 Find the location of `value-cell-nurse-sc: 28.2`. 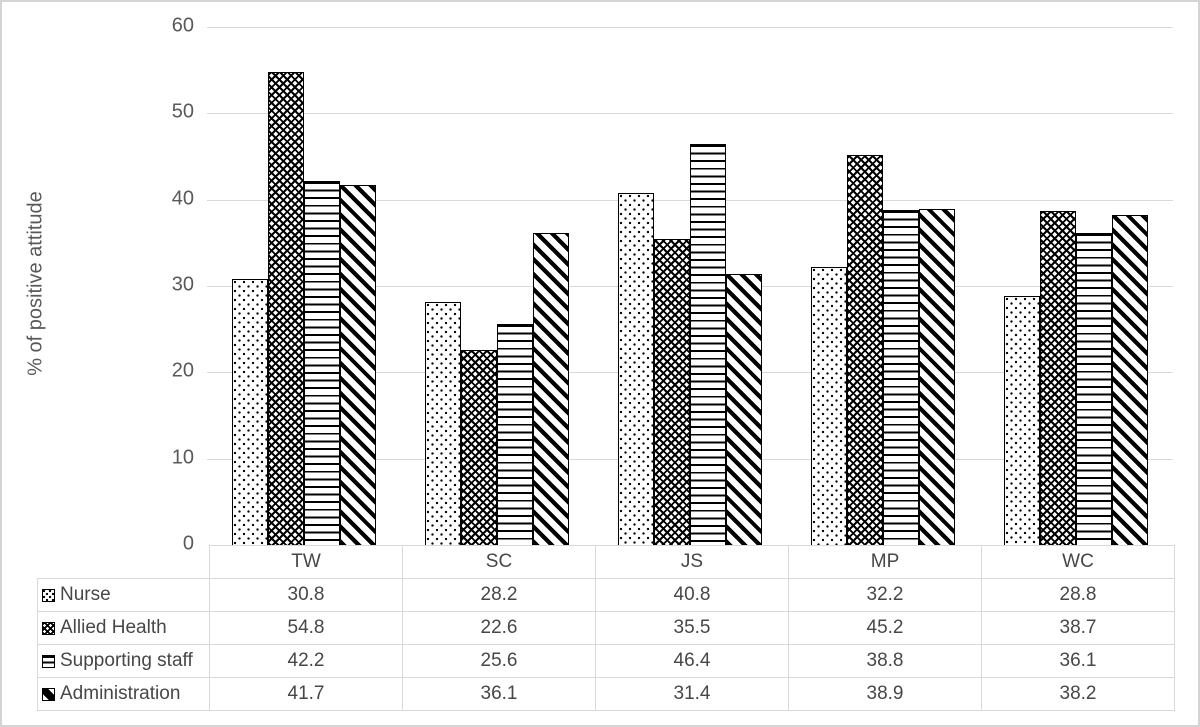

value-cell-nurse-sc: 28.2 is located at coordinates (499, 595).